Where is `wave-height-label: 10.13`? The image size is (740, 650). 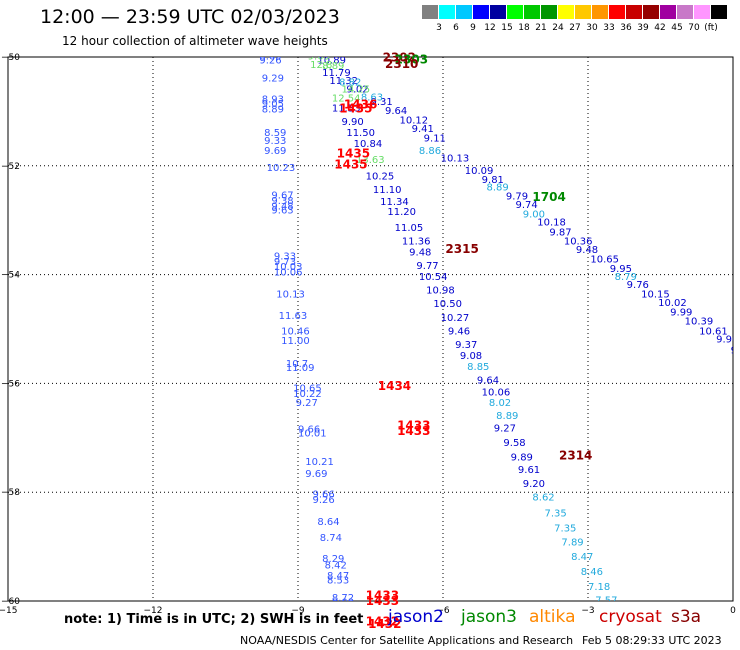 wave-height-label: 10.13 is located at coordinates (455, 158).